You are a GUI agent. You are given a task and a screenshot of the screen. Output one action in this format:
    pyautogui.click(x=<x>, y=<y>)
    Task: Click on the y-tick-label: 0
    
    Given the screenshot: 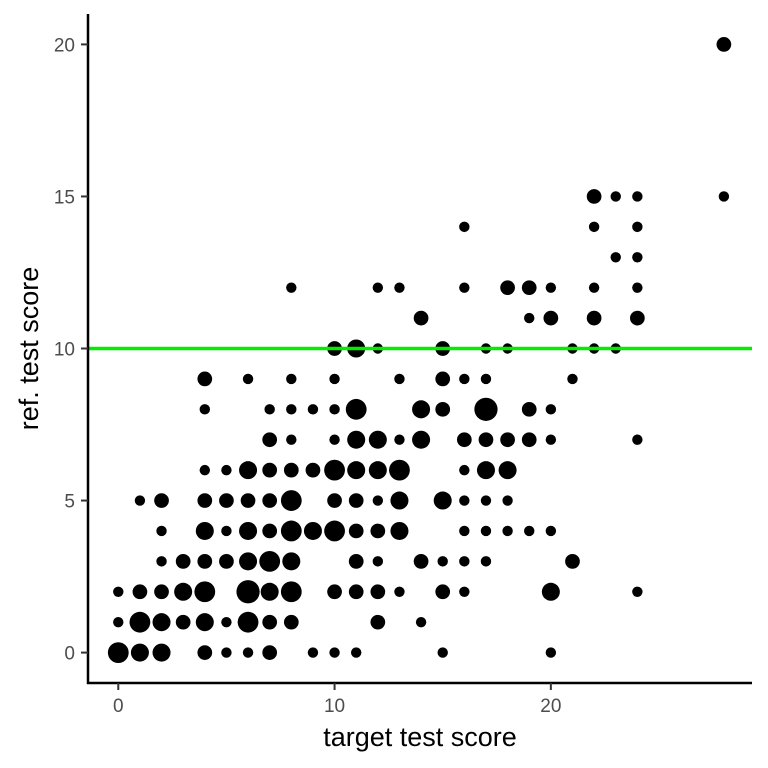 What is the action you would take?
    pyautogui.click(x=69, y=654)
    